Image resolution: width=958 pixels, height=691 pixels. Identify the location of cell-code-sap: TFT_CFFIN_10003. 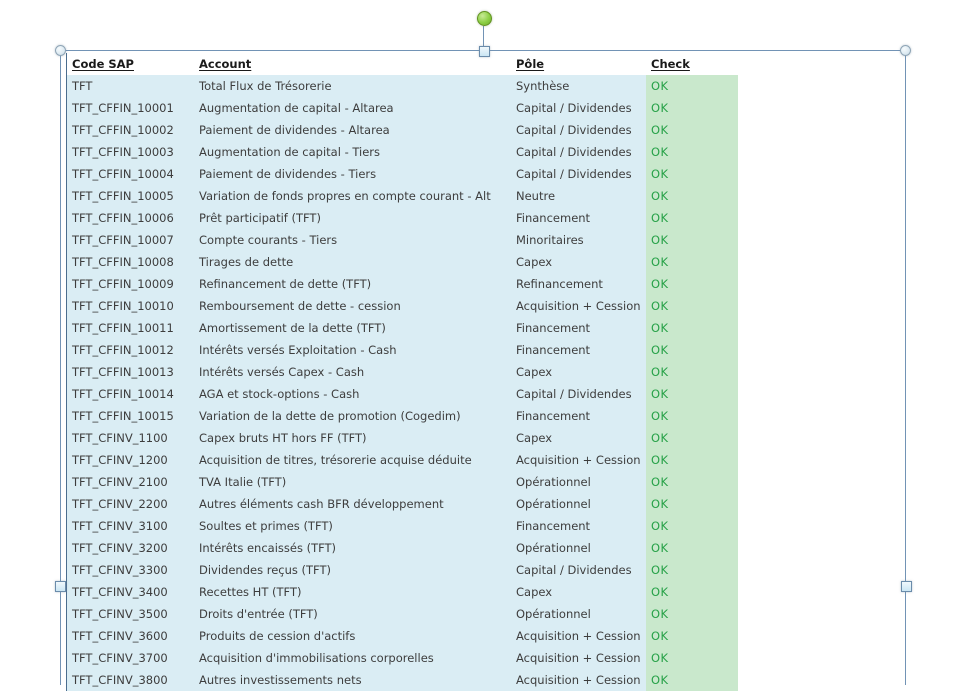
(130, 152).